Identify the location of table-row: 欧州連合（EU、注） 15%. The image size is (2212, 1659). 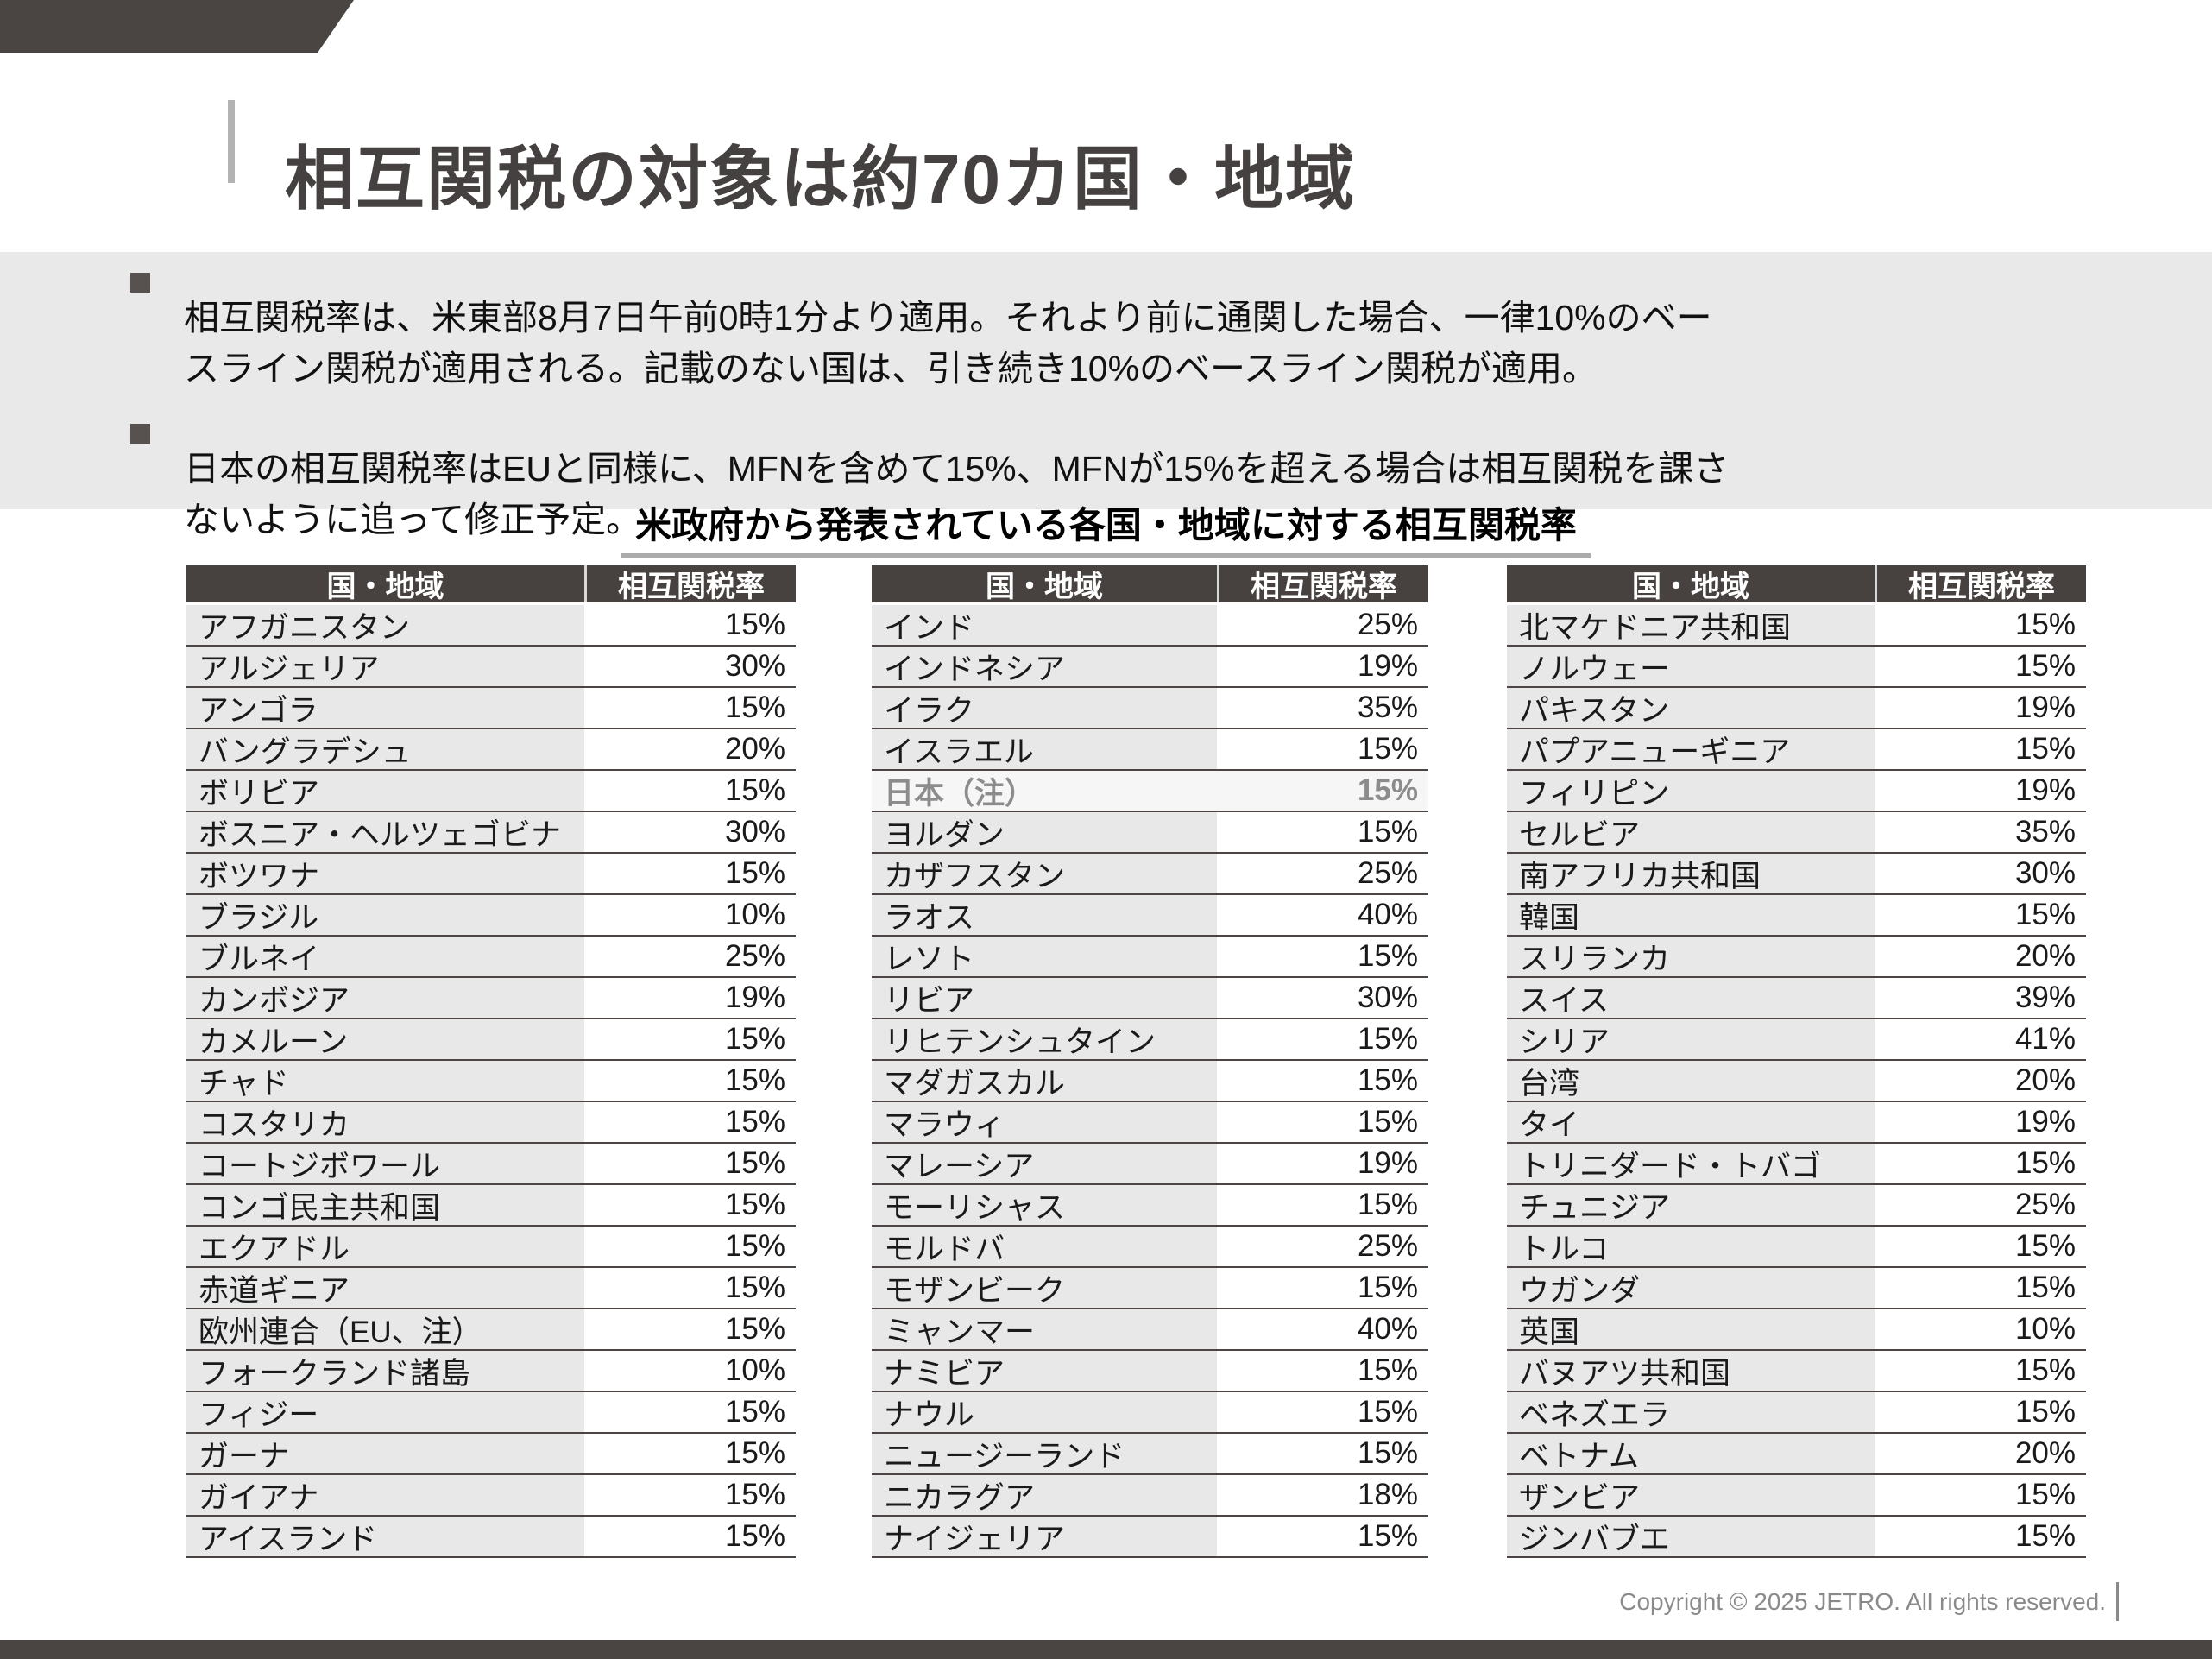
(491, 1330).